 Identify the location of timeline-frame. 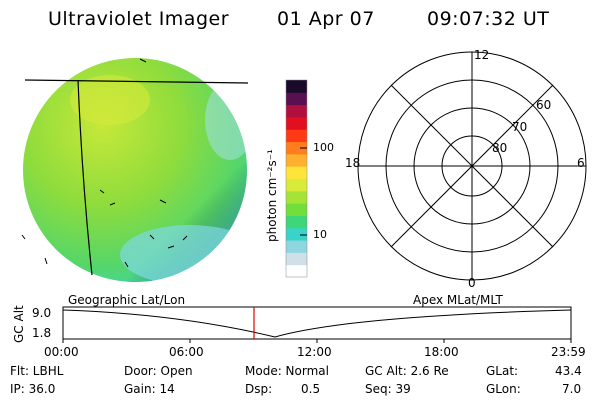
(317, 323).